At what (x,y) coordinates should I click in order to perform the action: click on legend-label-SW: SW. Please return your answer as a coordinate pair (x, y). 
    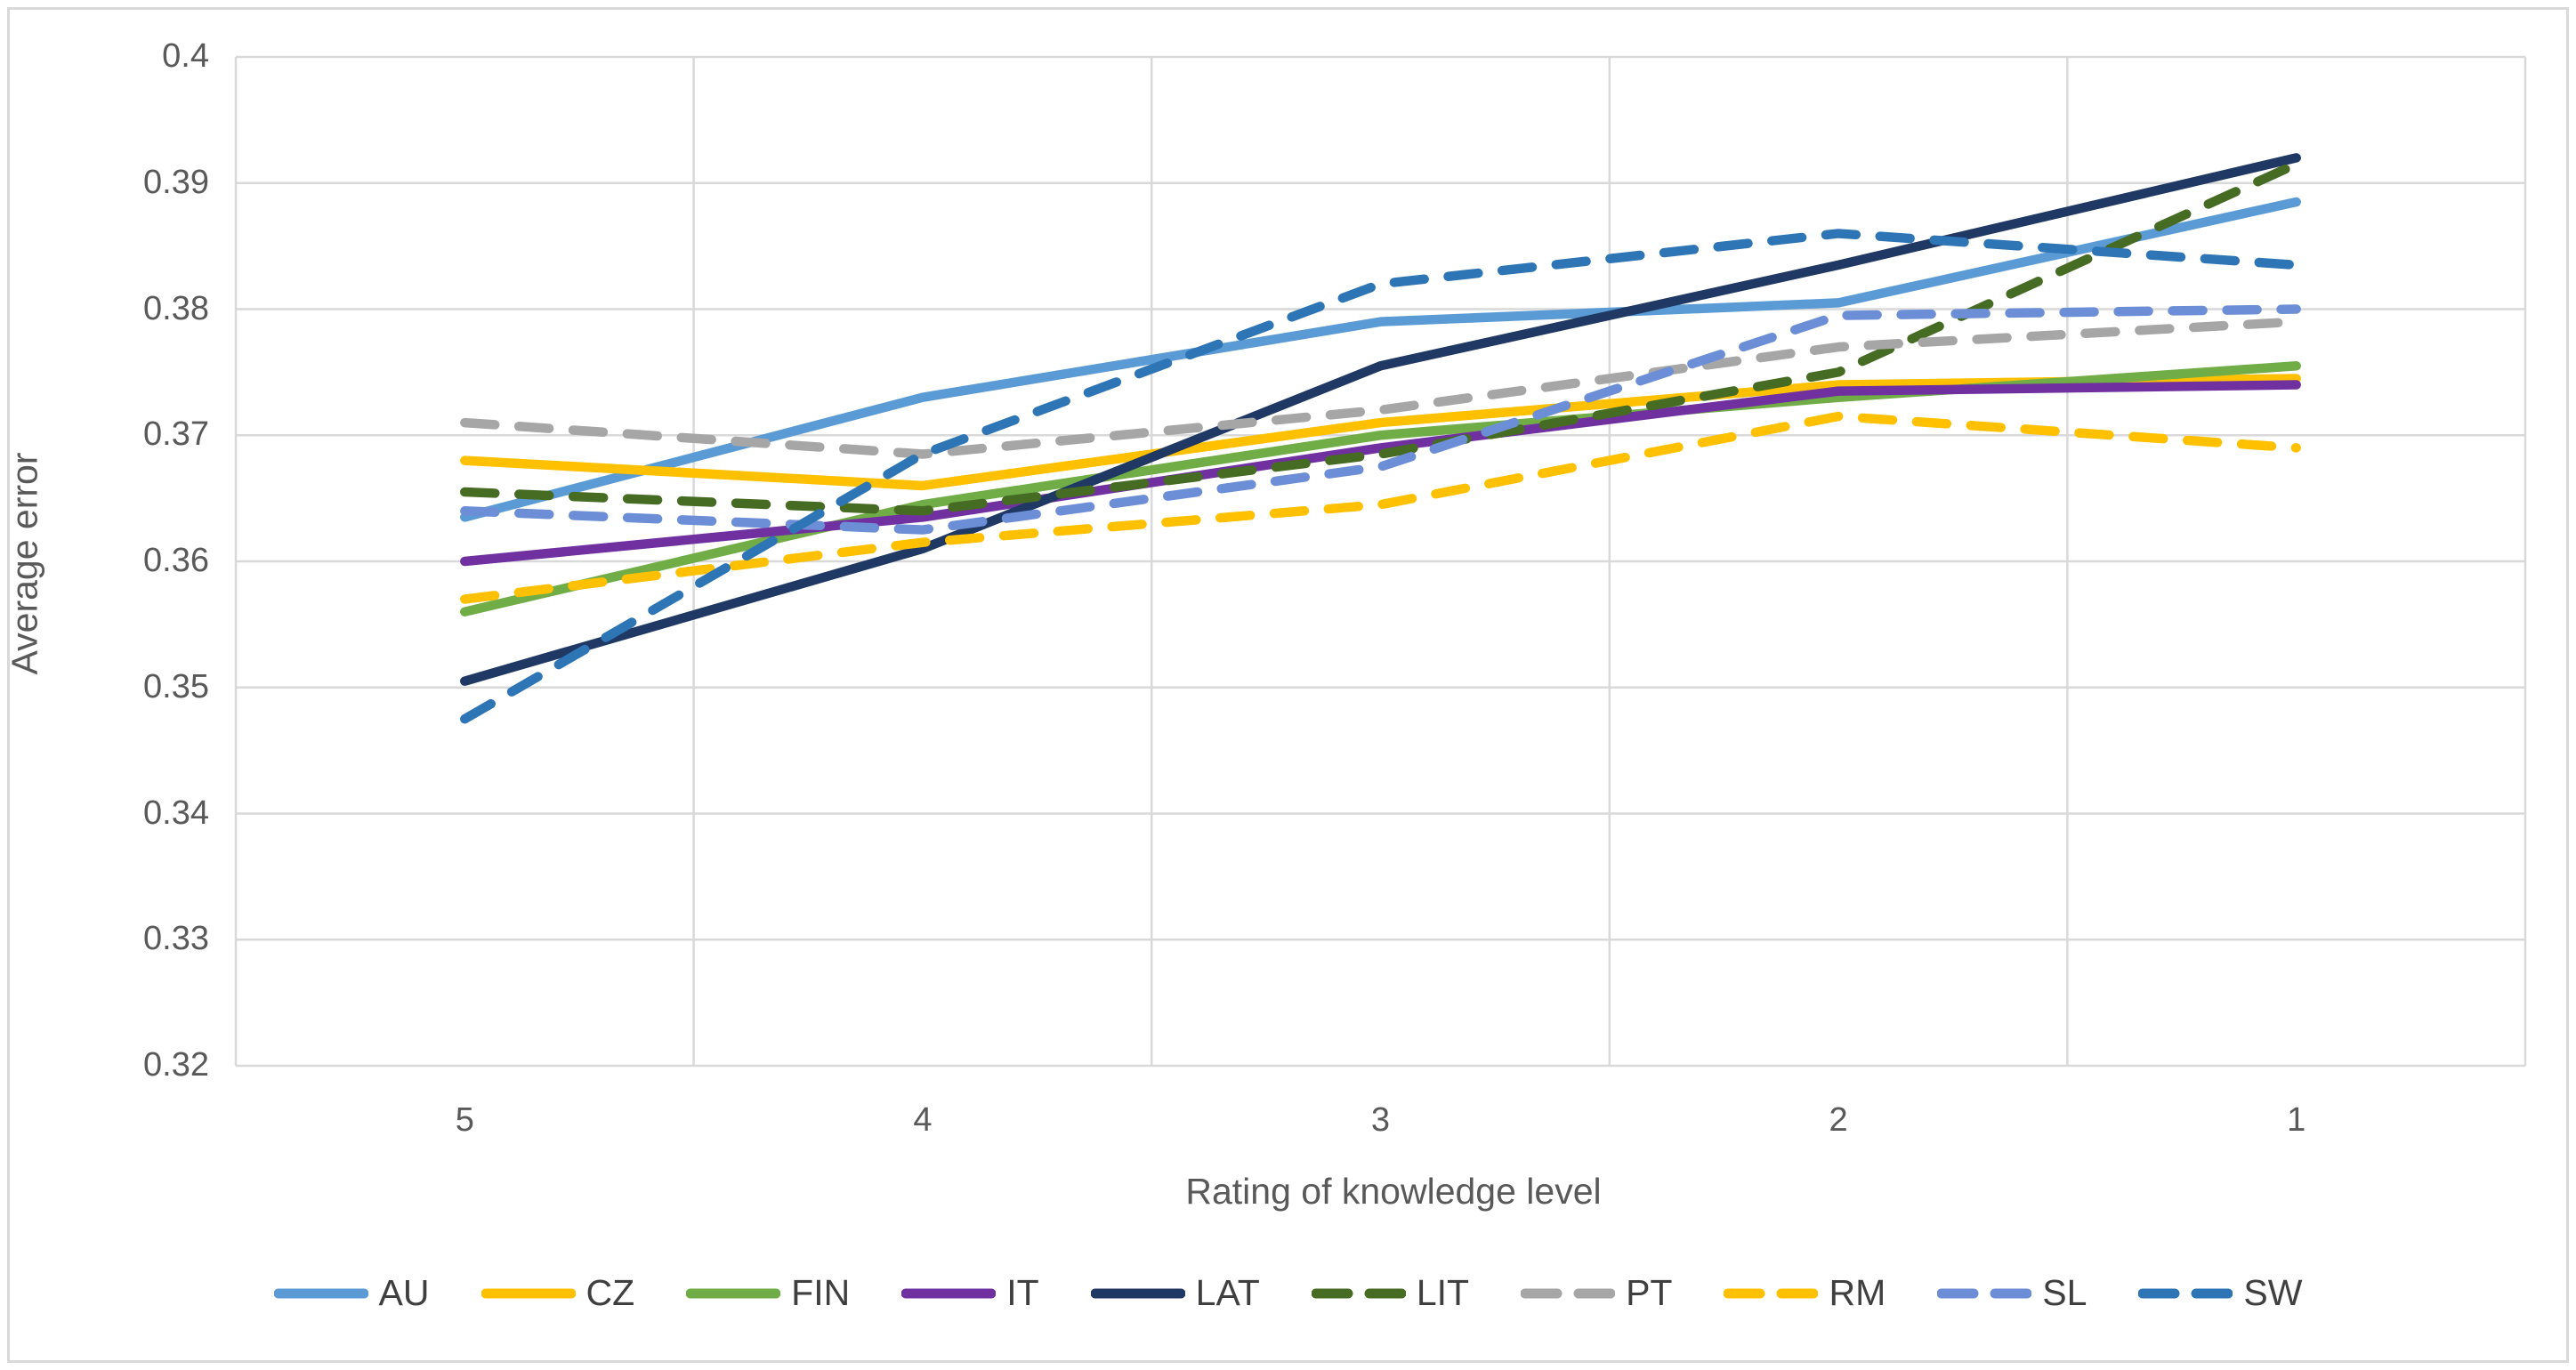
    Looking at the image, I should click on (2273, 1292).